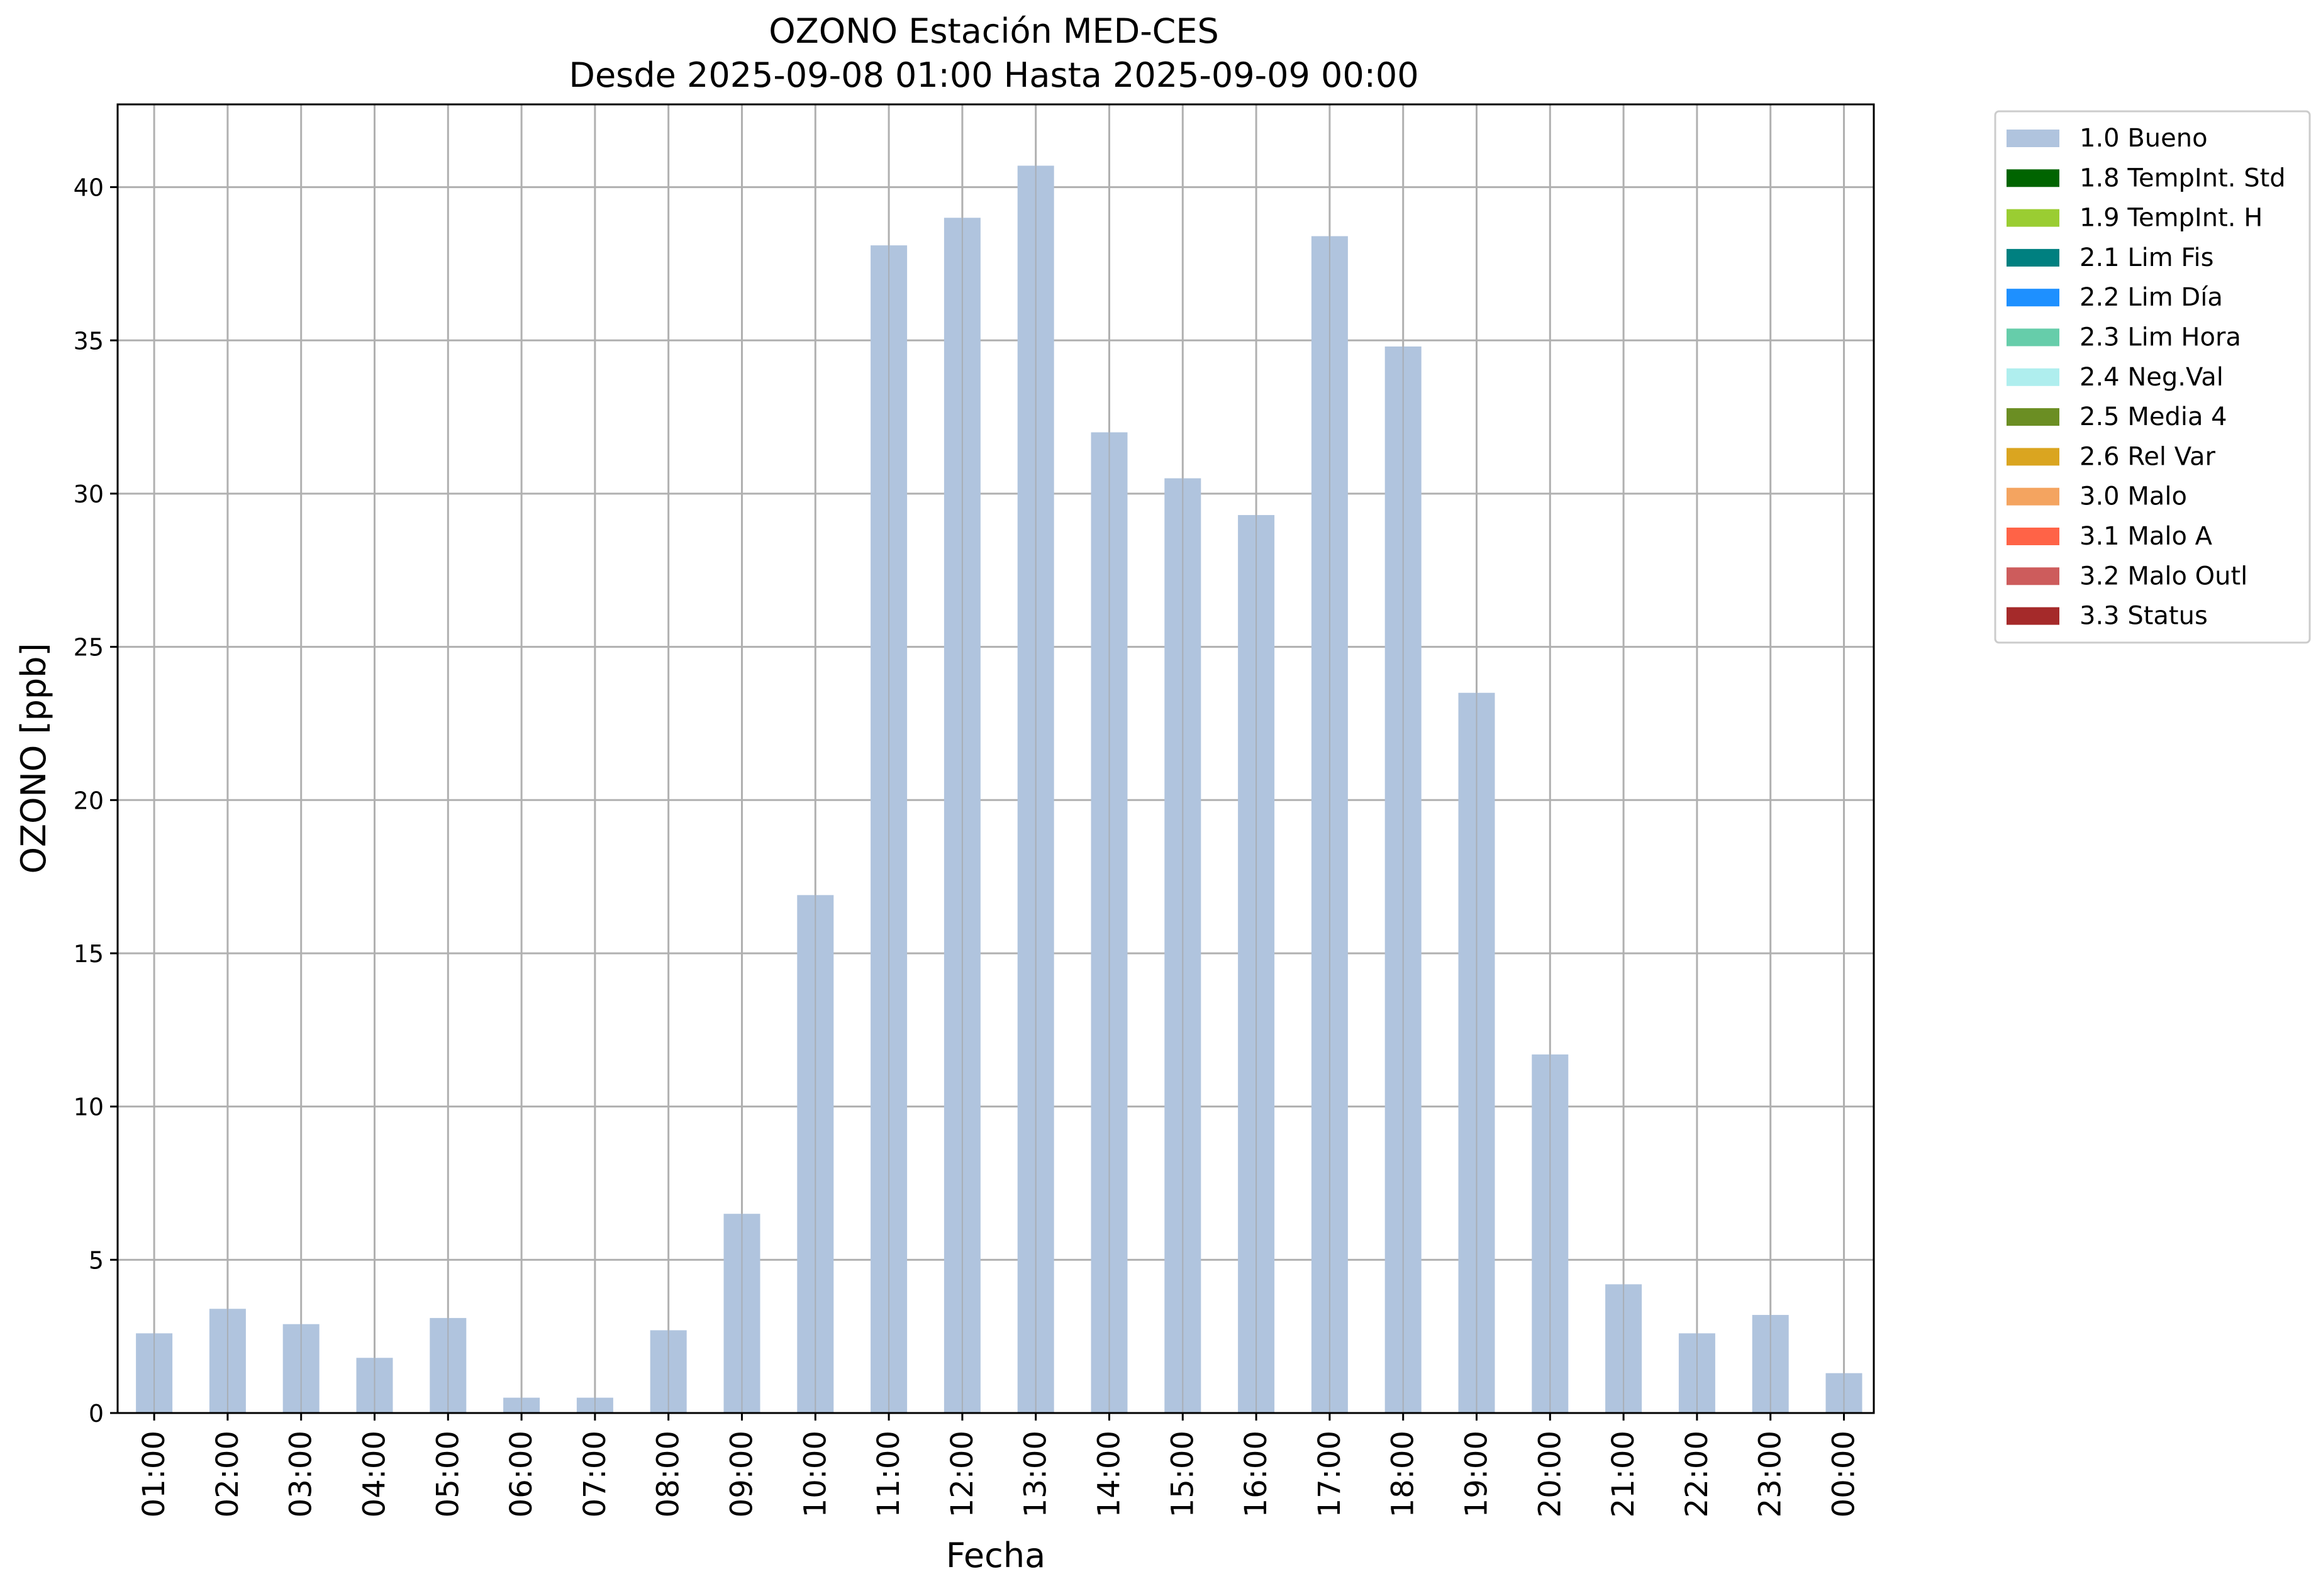 Image resolution: width=2316 pixels, height=1596 pixels. Describe the element at coordinates (301, 1474) in the screenshot. I see `x-tick-label: 03:00` at that location.